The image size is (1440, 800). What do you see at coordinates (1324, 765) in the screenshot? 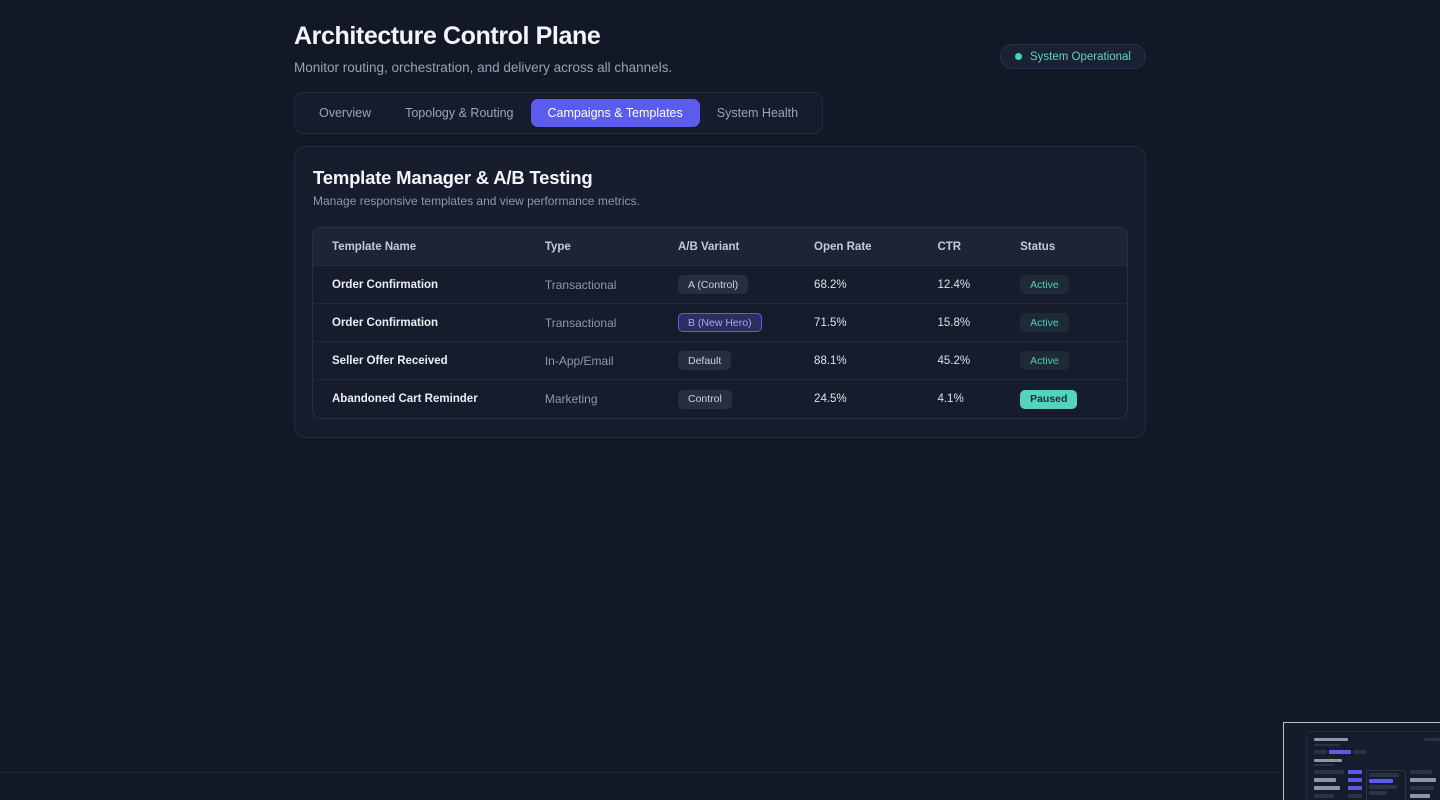
I see `thumbnail-card-sub-line` at bounding box center [1324, 765].